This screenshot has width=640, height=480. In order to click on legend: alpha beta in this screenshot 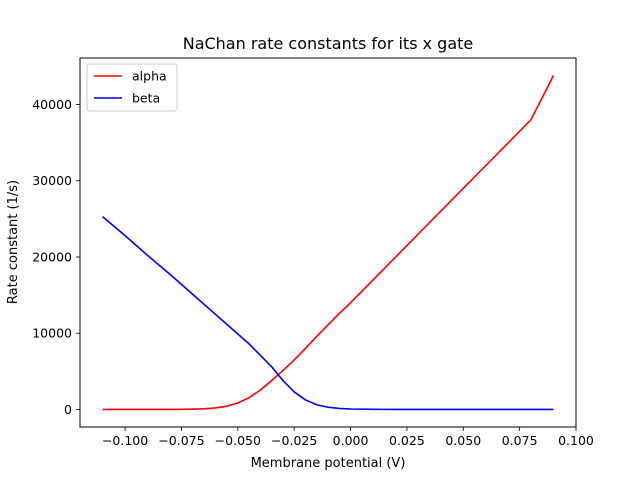, I will do `click(132, 87)`.